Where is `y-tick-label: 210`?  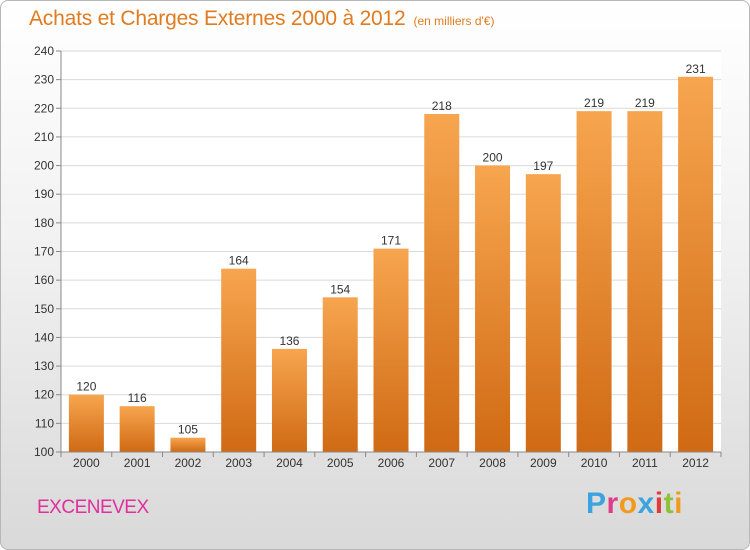 y-tick-label: 210 is located at coordinates (44, 137).